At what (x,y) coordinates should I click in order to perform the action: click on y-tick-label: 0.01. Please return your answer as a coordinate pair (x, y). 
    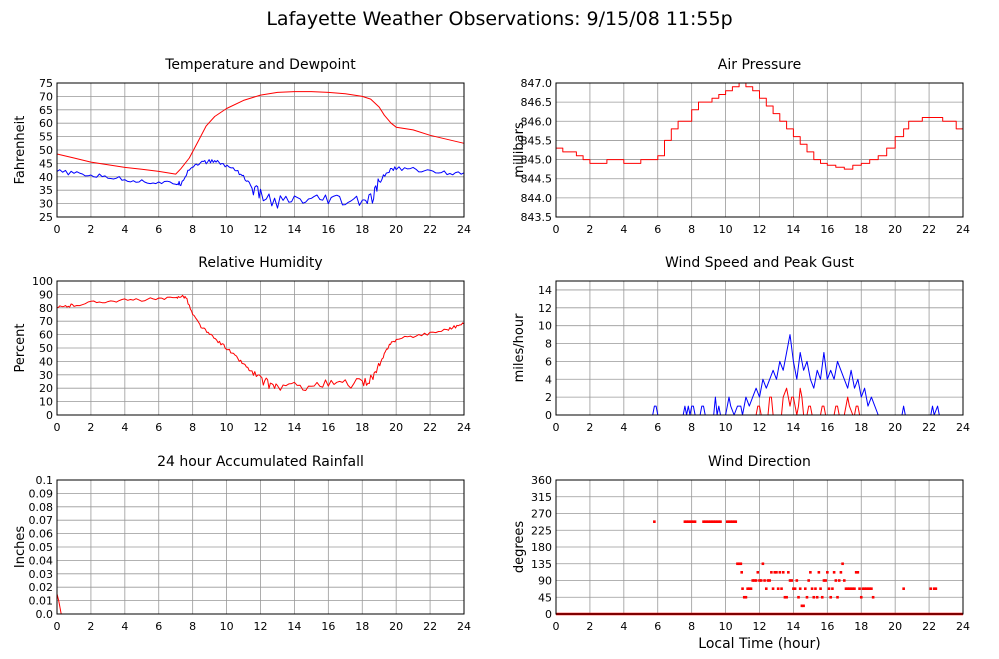
    Looking at the image, I should click on (41, 601).